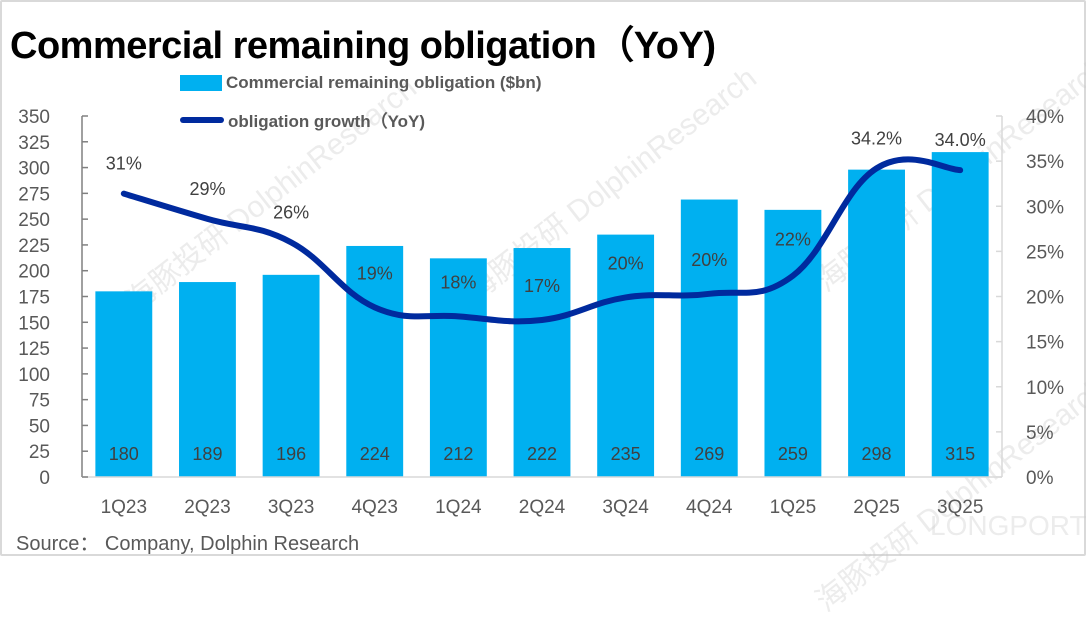 Image resolution: width=1086 pixels, height=620 pixels. I want to click on line-data-label: 29%, so click(207, 189).